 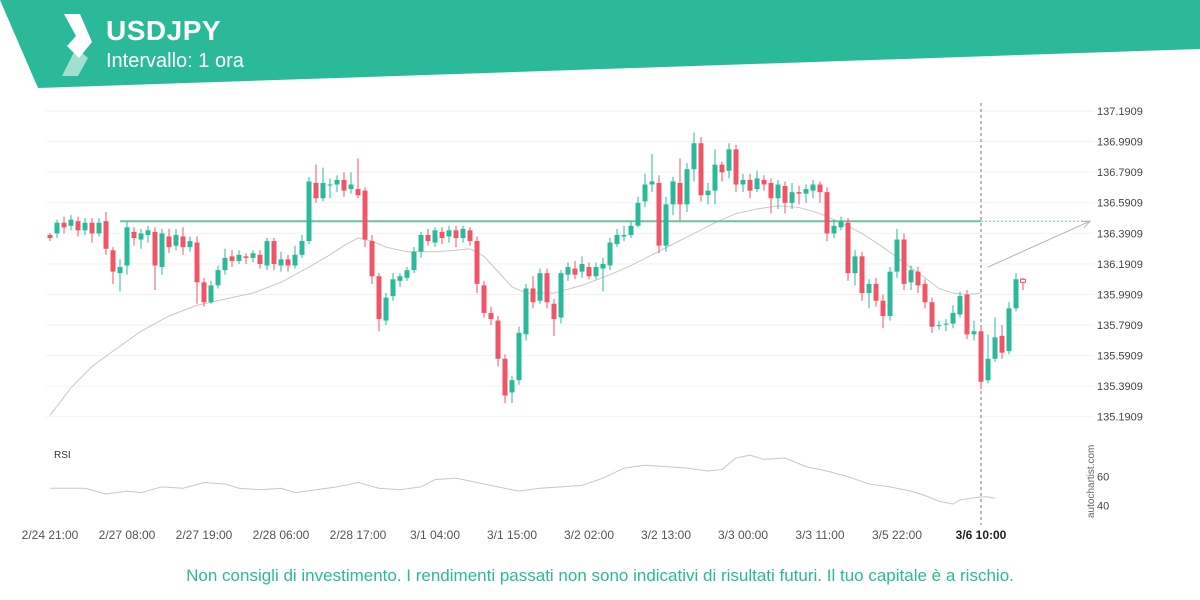 I want to click on y-tick-label: 136.7909, so click(x=1120, y=173).